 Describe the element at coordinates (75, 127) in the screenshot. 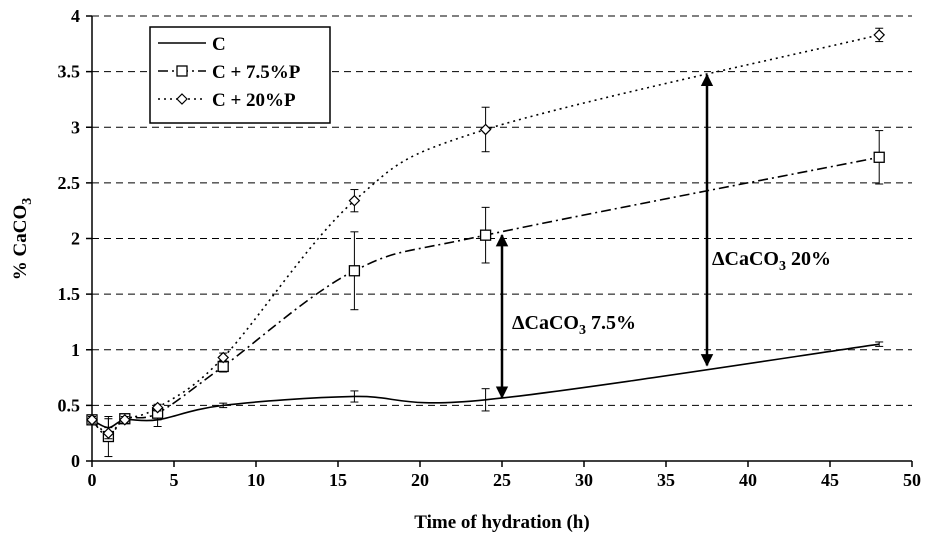

I see `y-tick-label: 3` at that location.